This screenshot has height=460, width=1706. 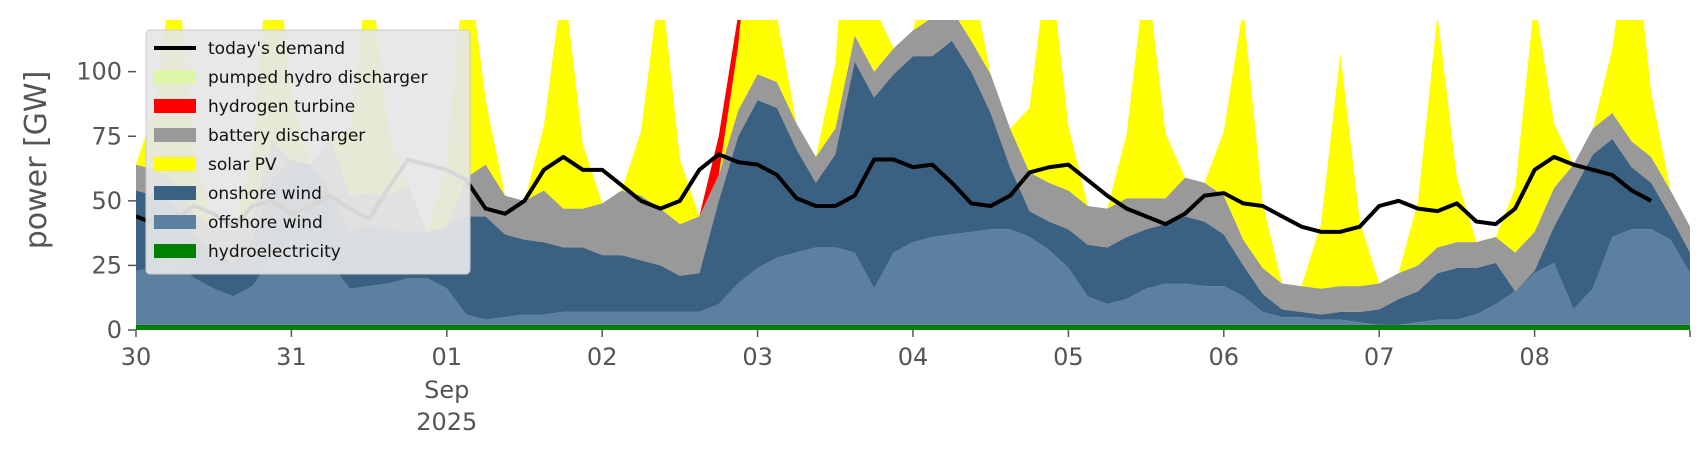 I want to click on x-tick-label: 04, so click(x=913, y=357).